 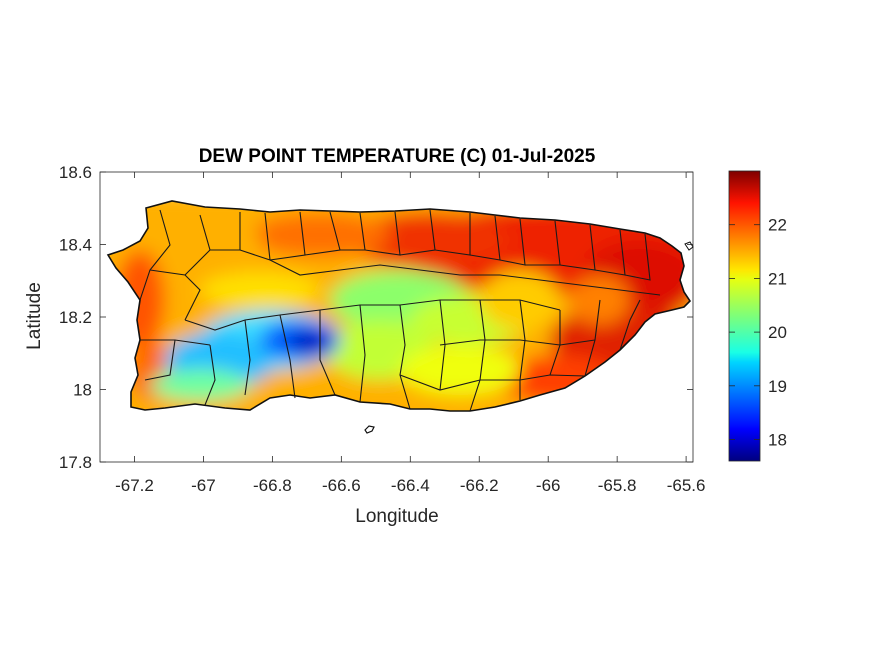 What do you see at coordinates (75, 462) in the screenshot?
I see `y-tick-label: 17.8` at bounding box center [75, 462].